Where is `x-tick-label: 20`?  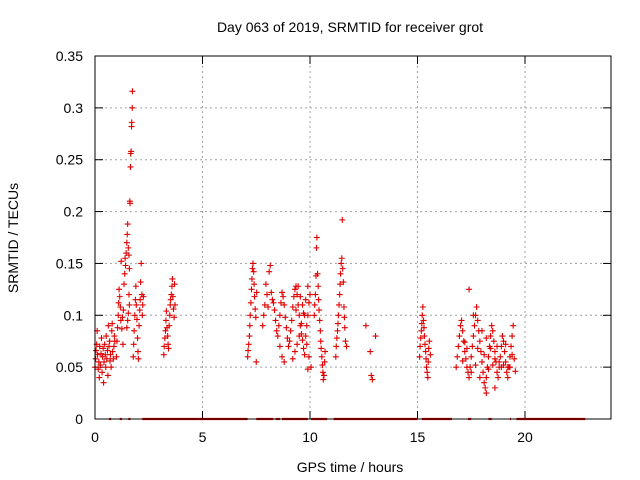
x-tick-label: 20 is located at coordinates (525, 437).